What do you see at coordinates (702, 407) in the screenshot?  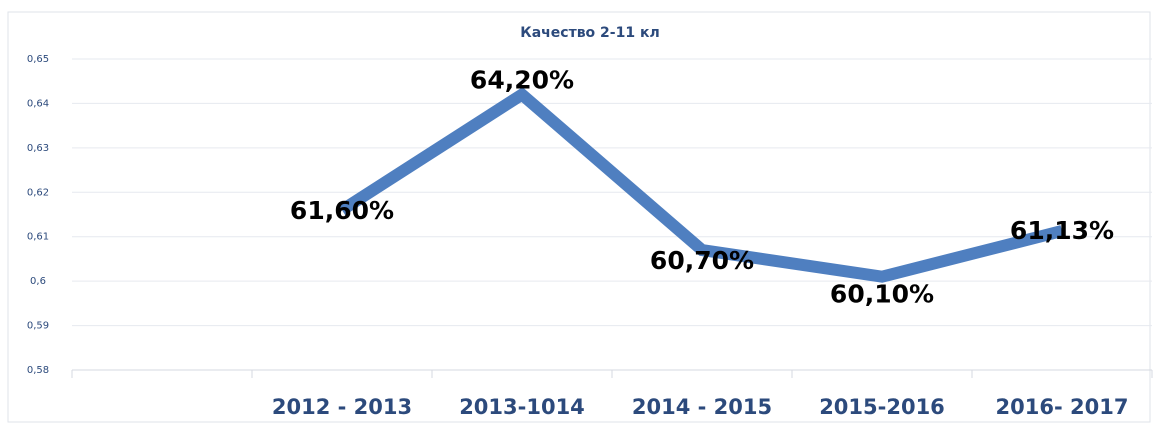 I see `x-tick-label: 2014 - 2015` at bounding box center [702, 407].